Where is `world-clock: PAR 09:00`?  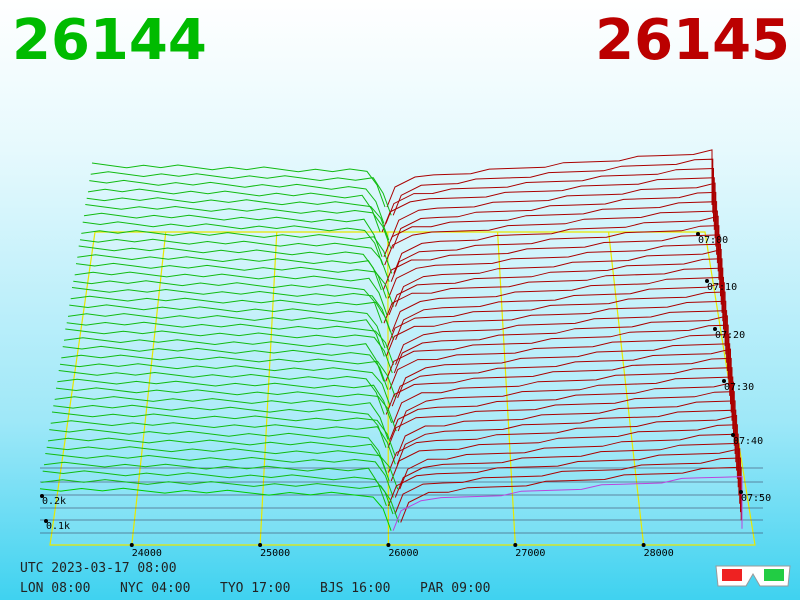
world-clock: PAR 09:00 is located at coordinates (455, 588).